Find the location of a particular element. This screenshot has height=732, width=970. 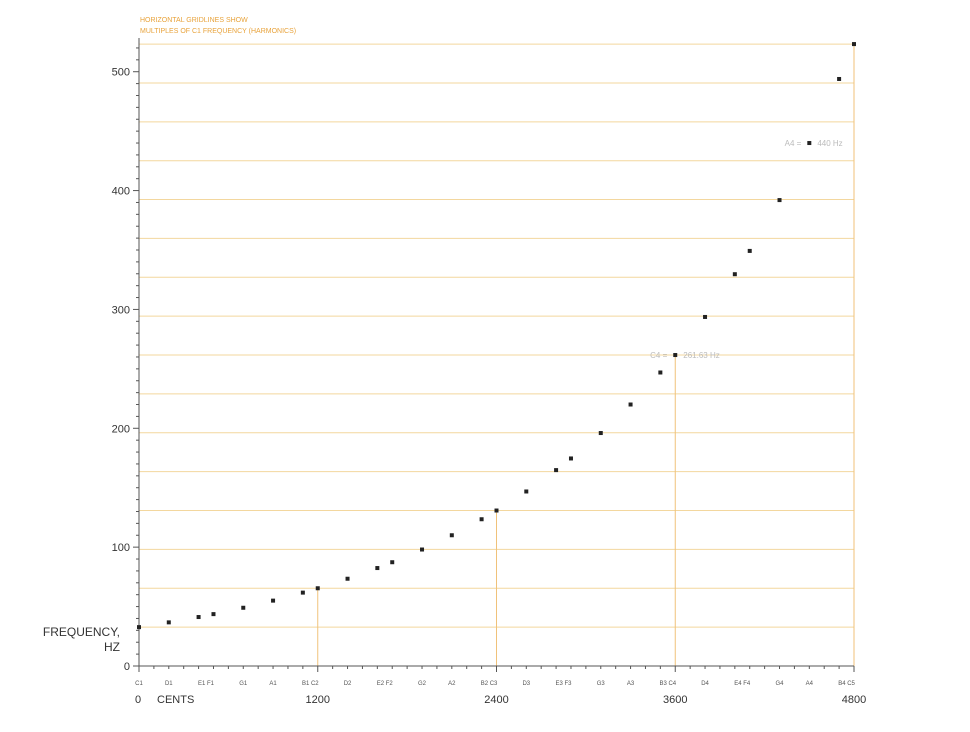

note-label-A2: A2 is located at coordinates (452, 684).